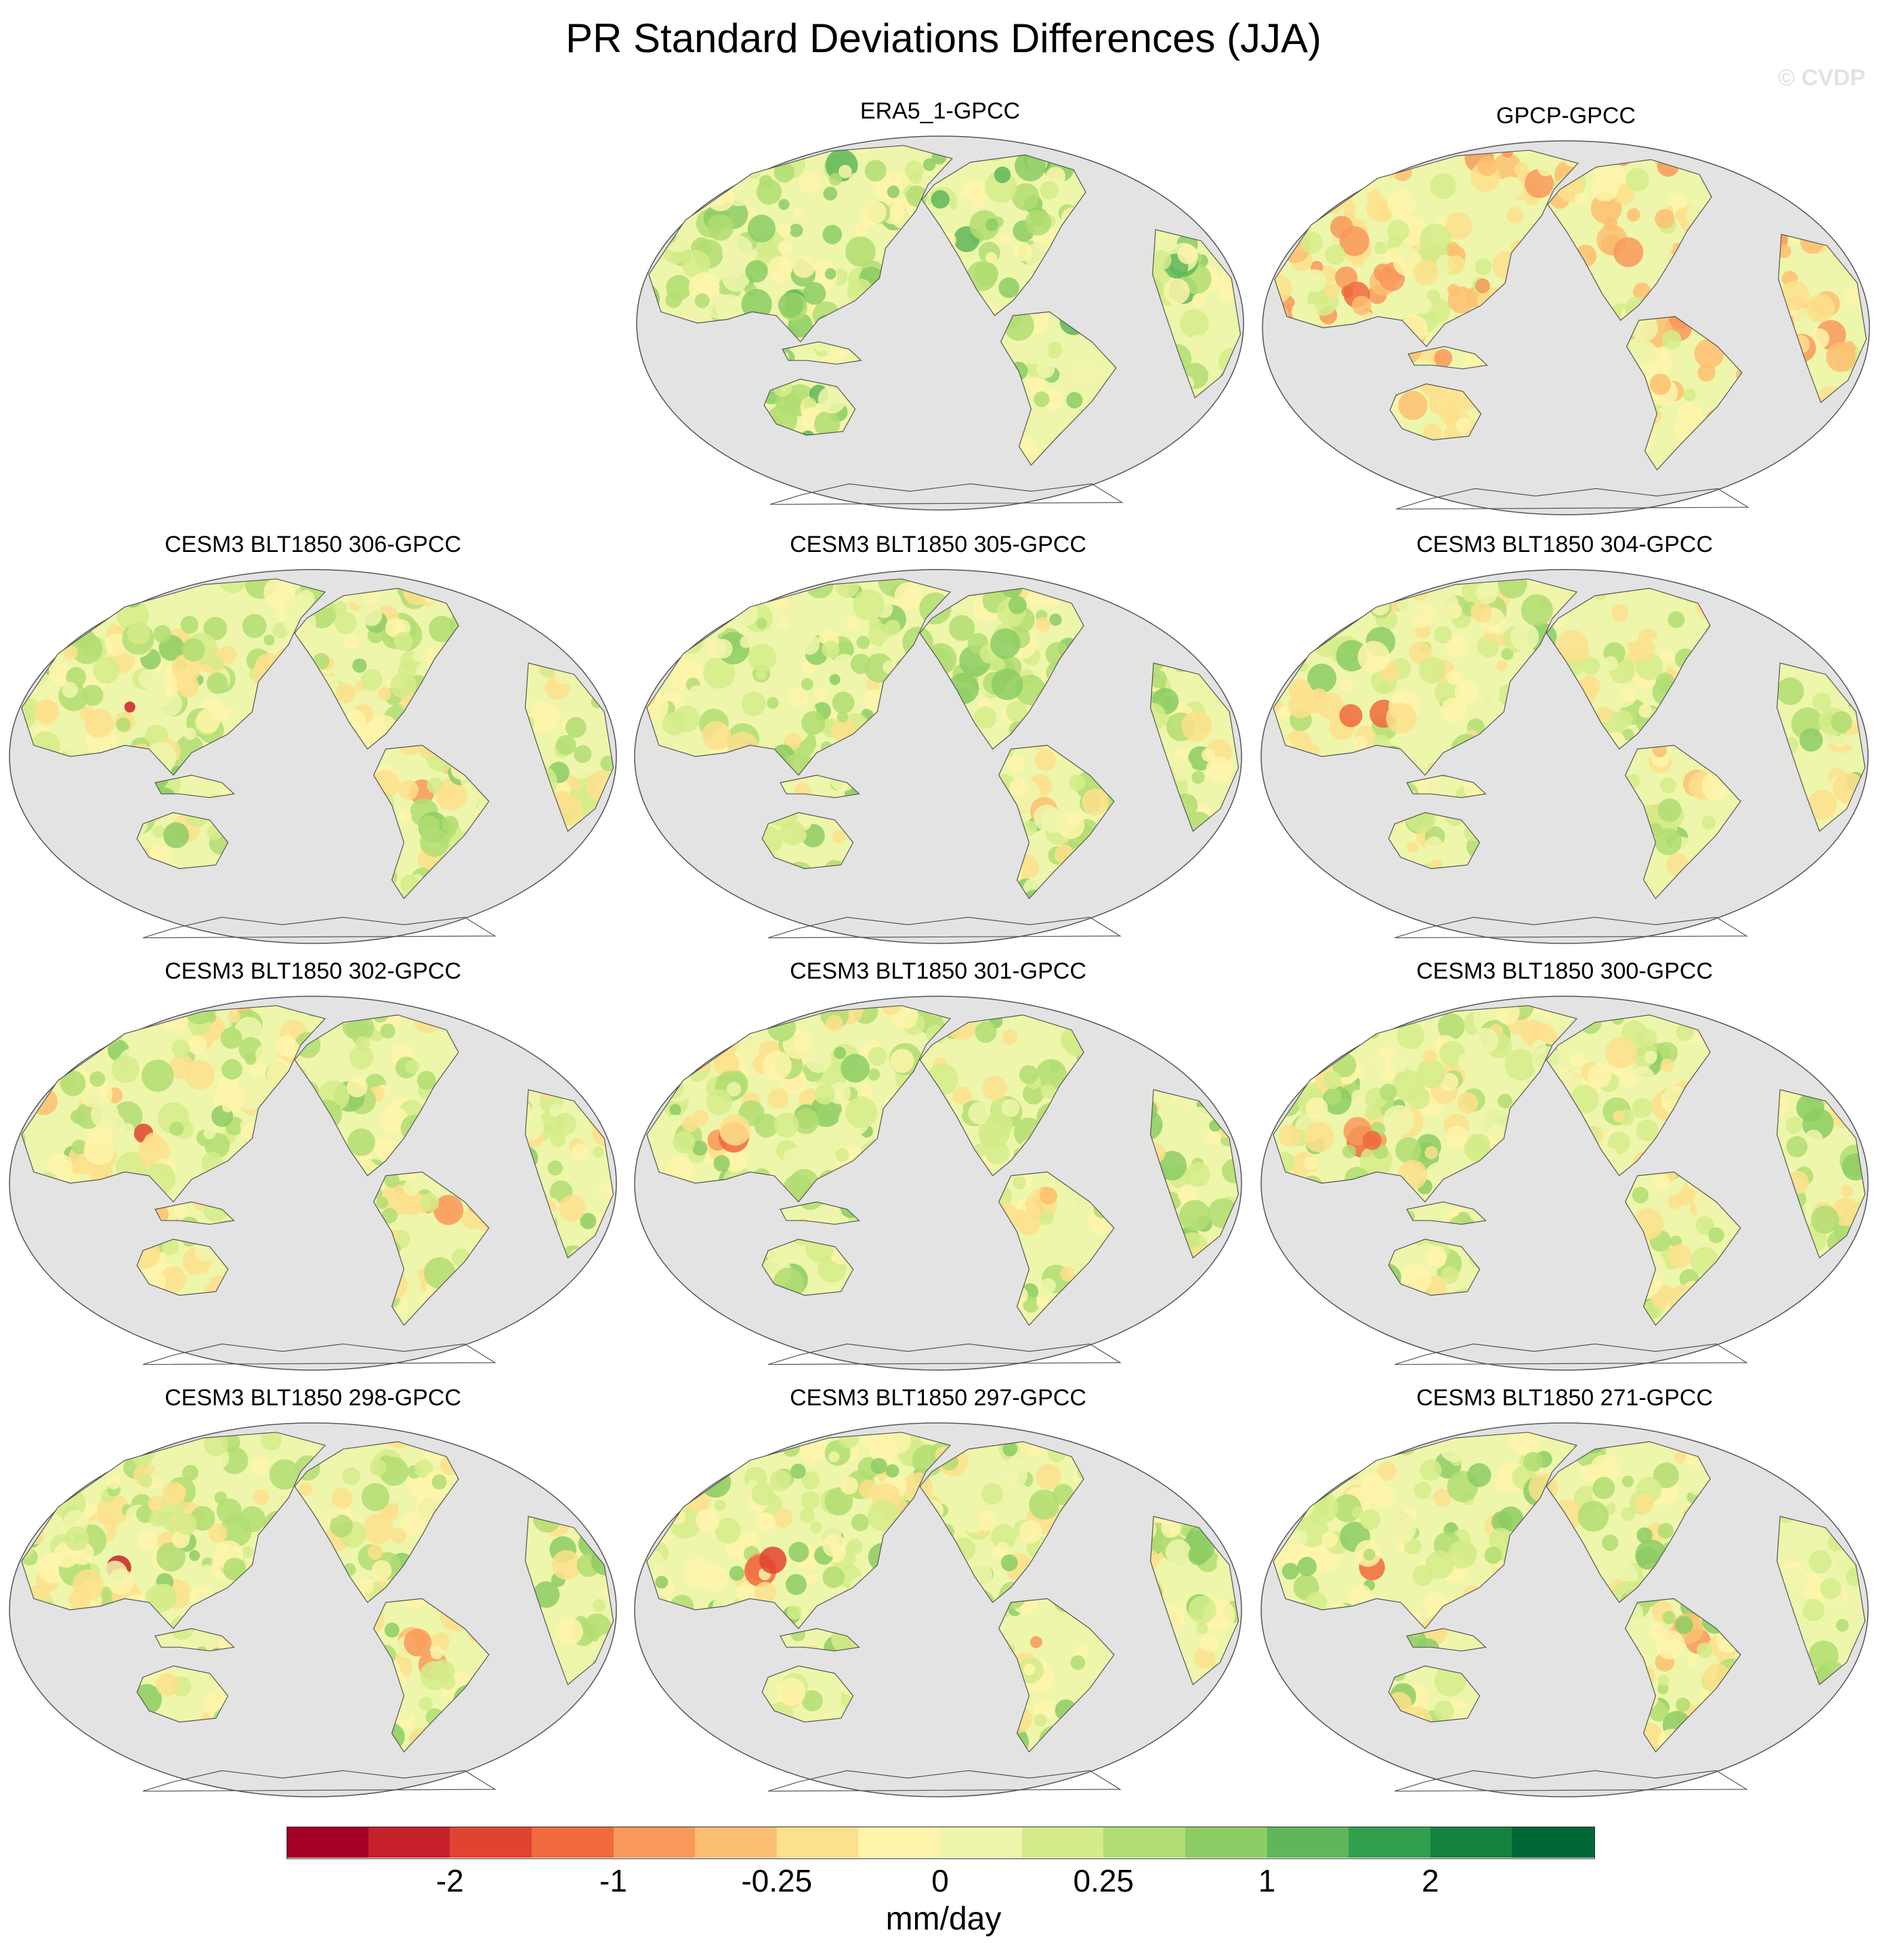 The width and height of the screenshot is (1887, 1960). Describe the element at coordinates (944, 38) in the screenshot. I see `figure-title: PR Standard Deviations Differences (JJA)` at that location.